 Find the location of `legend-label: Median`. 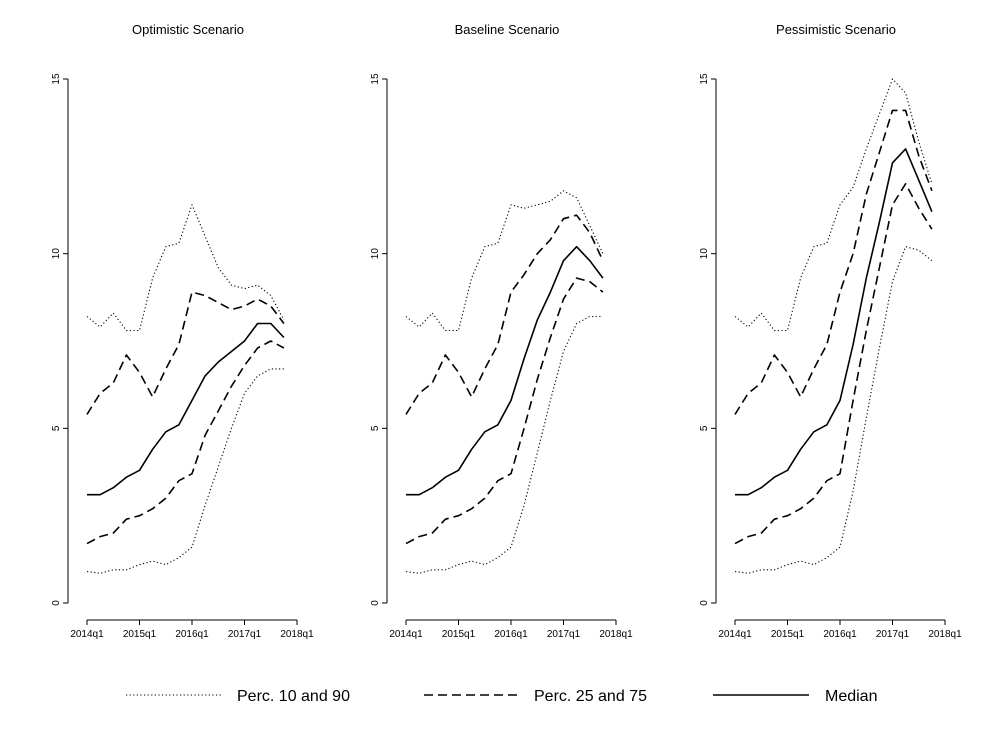

legend-label: Median is located at coordinates (851, 696).